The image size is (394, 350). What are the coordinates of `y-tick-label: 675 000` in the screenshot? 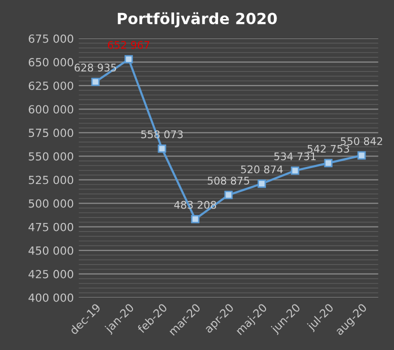 It's located at (51, 38).